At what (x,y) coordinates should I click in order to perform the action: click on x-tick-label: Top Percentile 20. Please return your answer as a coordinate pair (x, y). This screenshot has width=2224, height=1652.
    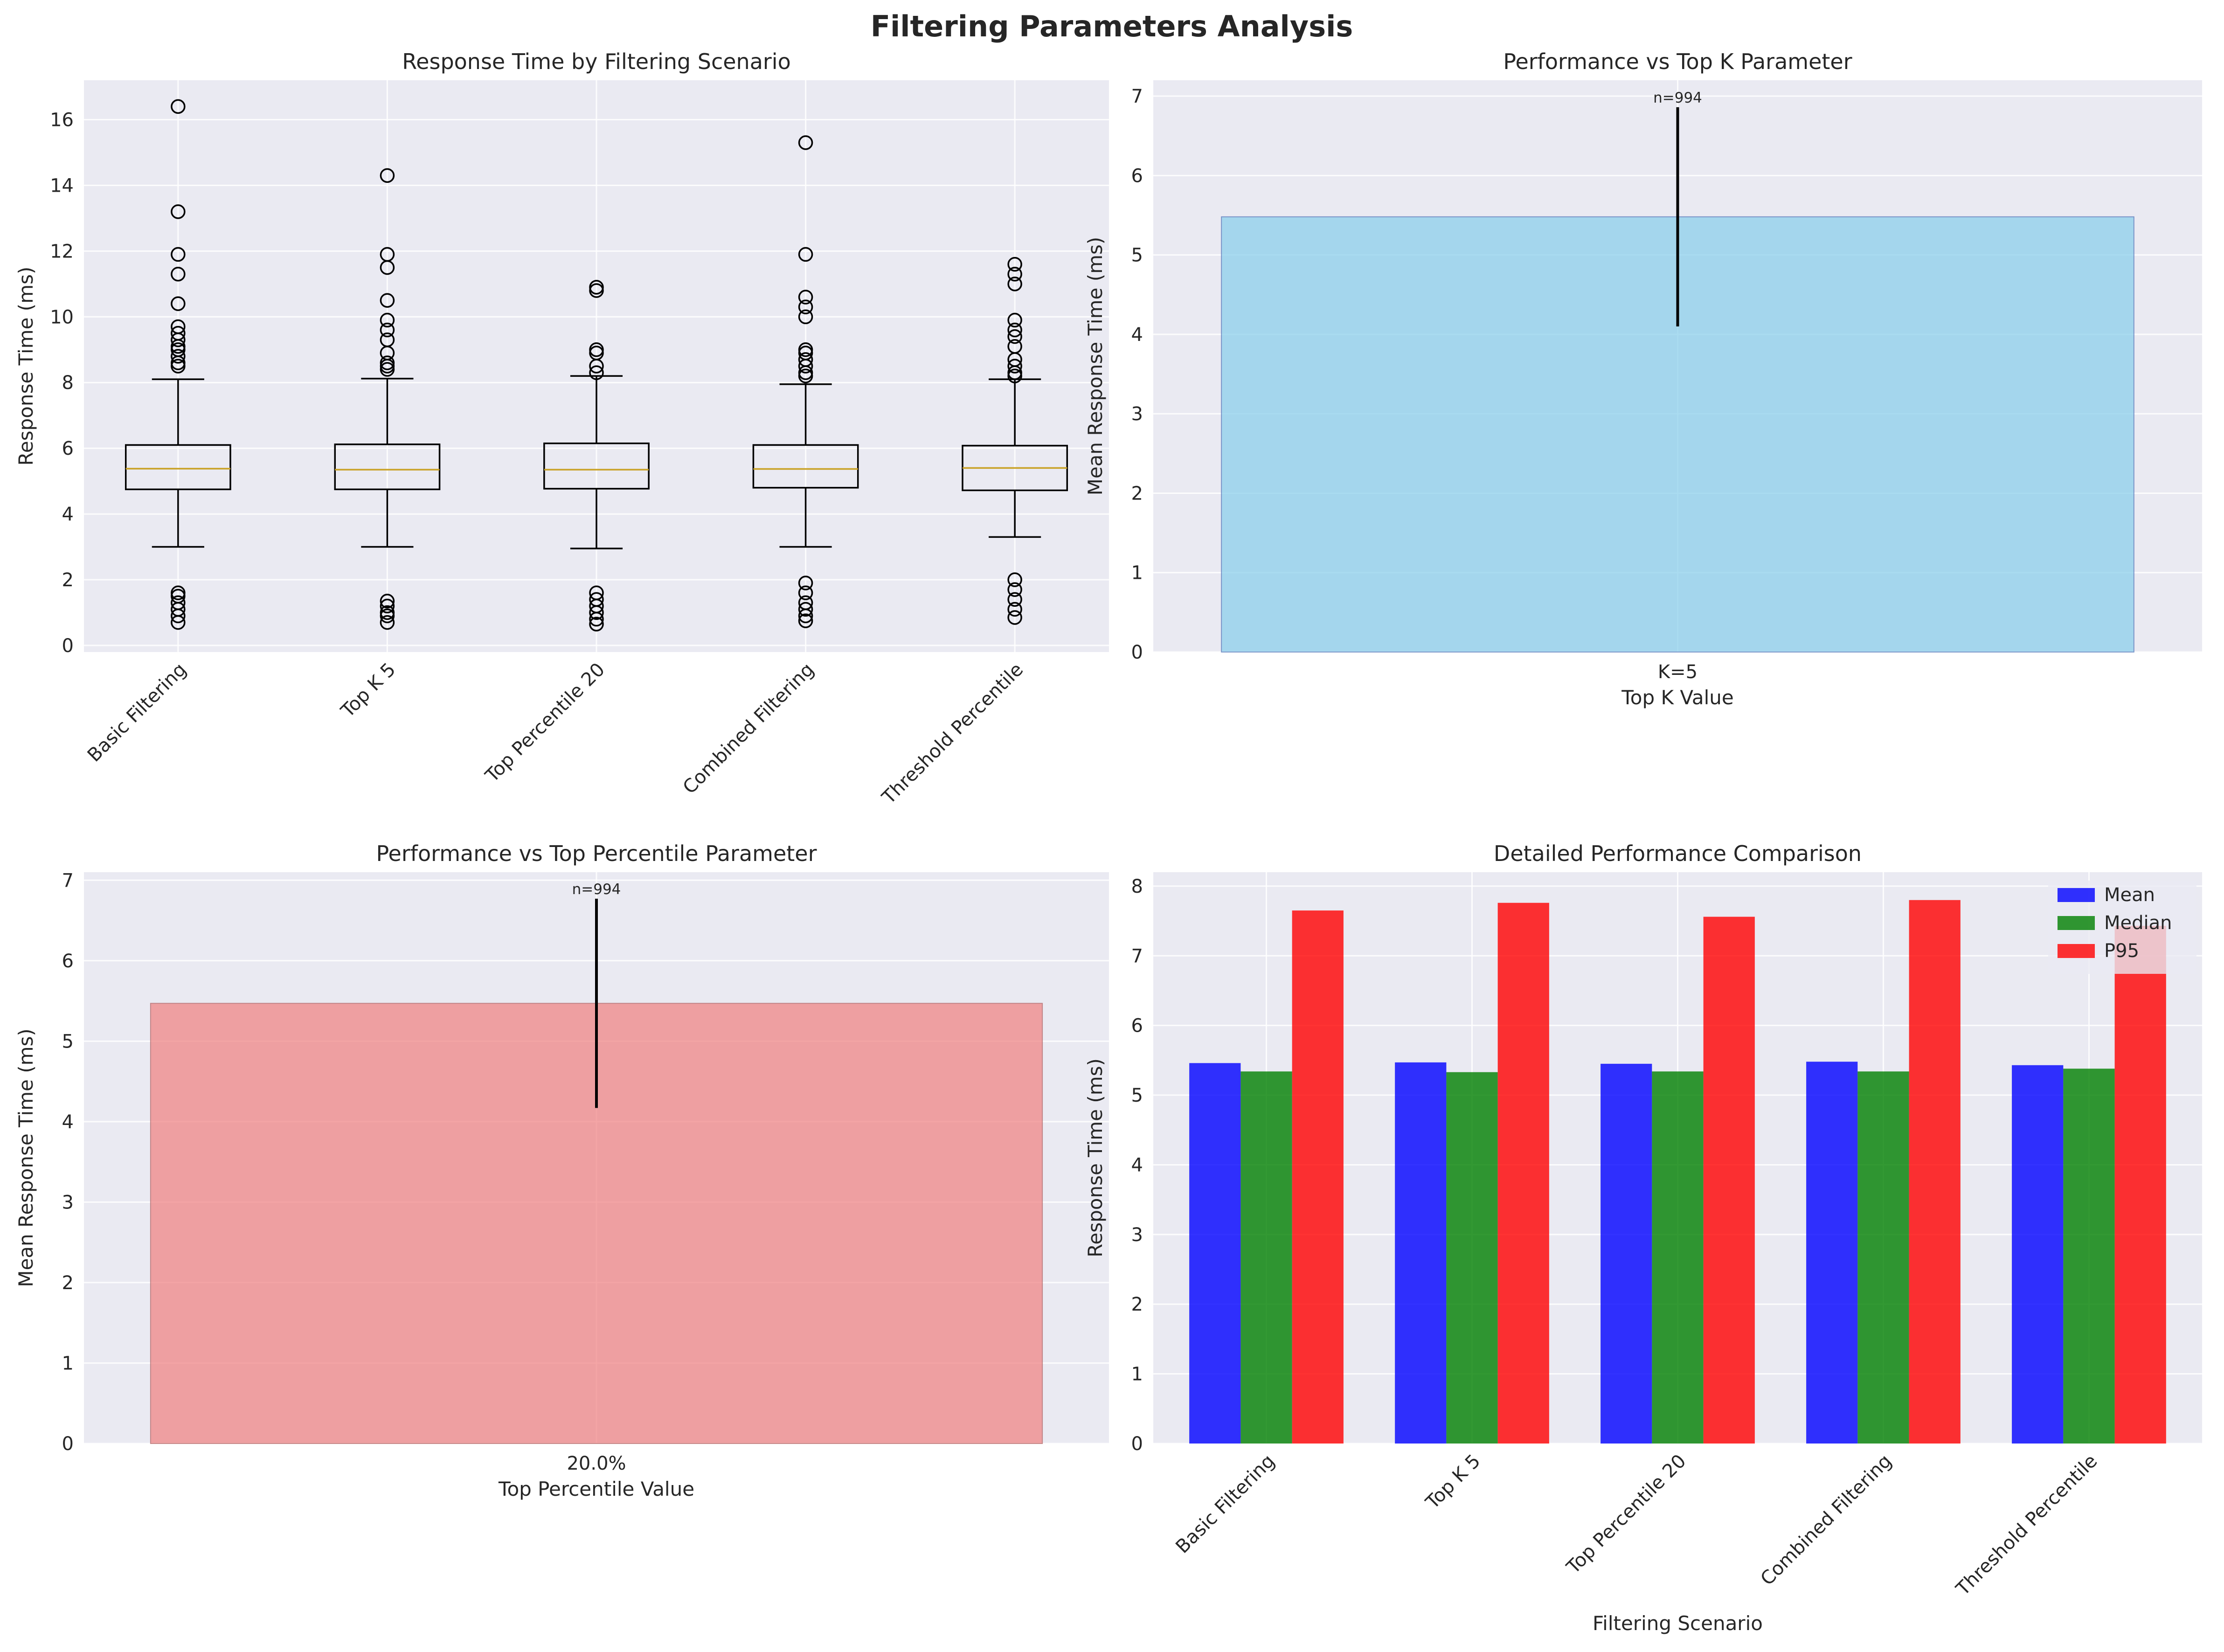
    Looking at the image, I should click on (545, 723).